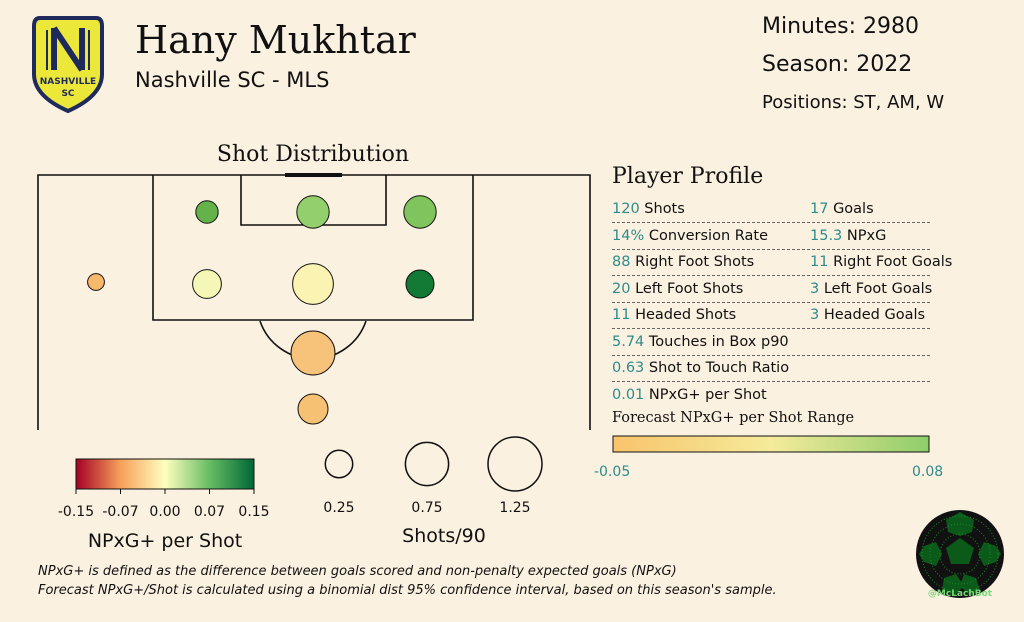 This screenshot has width=1024, height=622. I want to click on profile-stat-right: 15.3 NPxG, so click(848, 236).